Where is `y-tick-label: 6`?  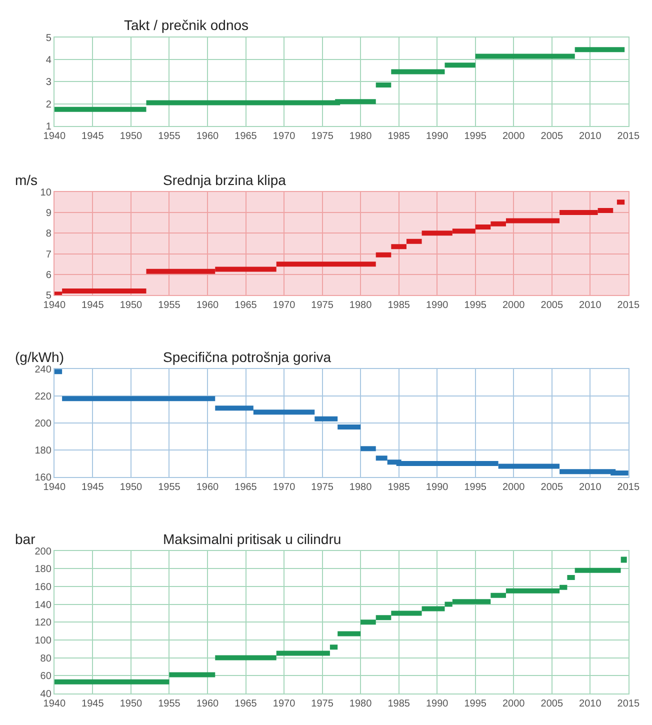 y-tick-label: 6 is located at coordinates (49, 275).